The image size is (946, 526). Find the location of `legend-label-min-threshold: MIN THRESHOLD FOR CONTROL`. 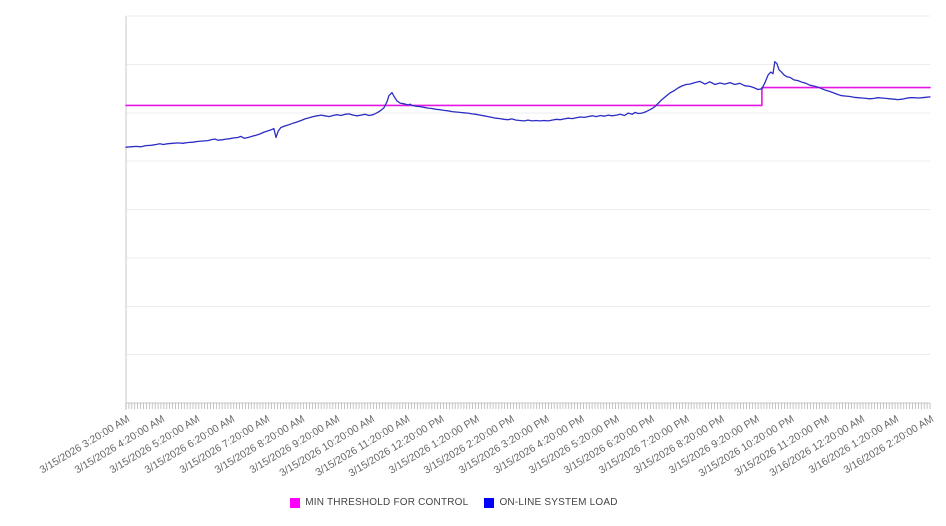

legend-label-min-threshold: MIN THRESHOLD FOR CONTROL is located at coordinates (387, 502).